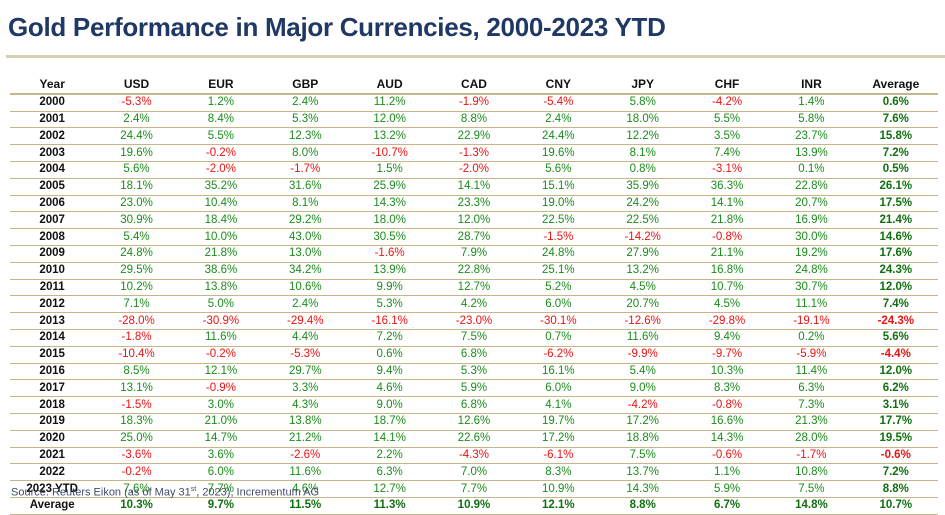 The image size is (945, 515). Describe the element at coordinates (305, 472) in the screenshot. I see `value-cell-gbp: 11.6%` at that location.